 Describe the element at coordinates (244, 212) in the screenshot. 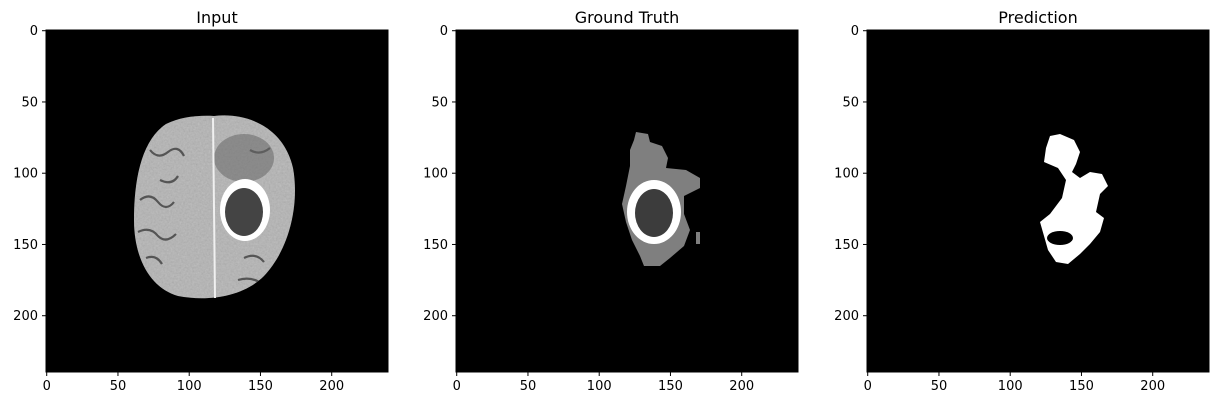

I see `necrotic-core` at that location.